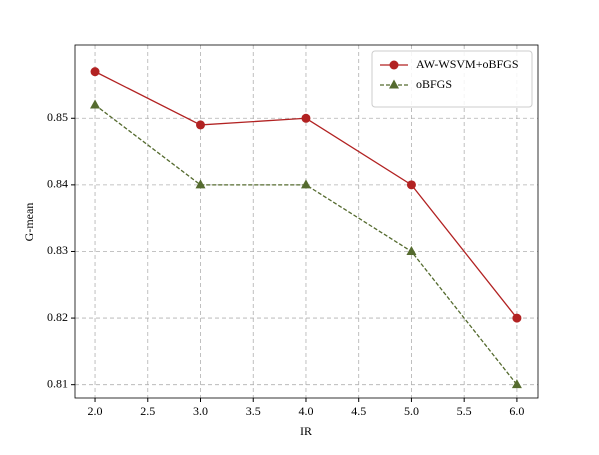  What do you see at coordinates (467, 64) in the screenshot?
I see `legend-label: AW-WSVM+oBFGS` at bounding box center [467, 64].